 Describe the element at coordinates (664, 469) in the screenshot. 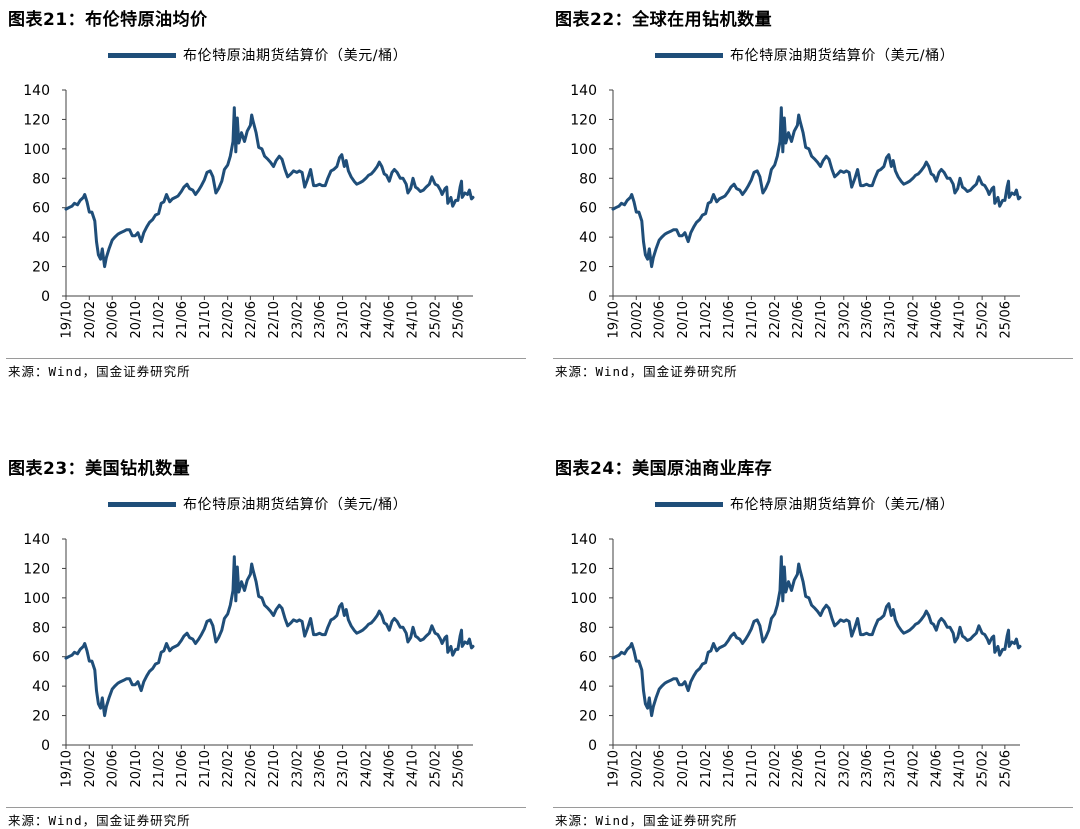

I see `chart-title: 图表24：美国原油商业库存` at that location.